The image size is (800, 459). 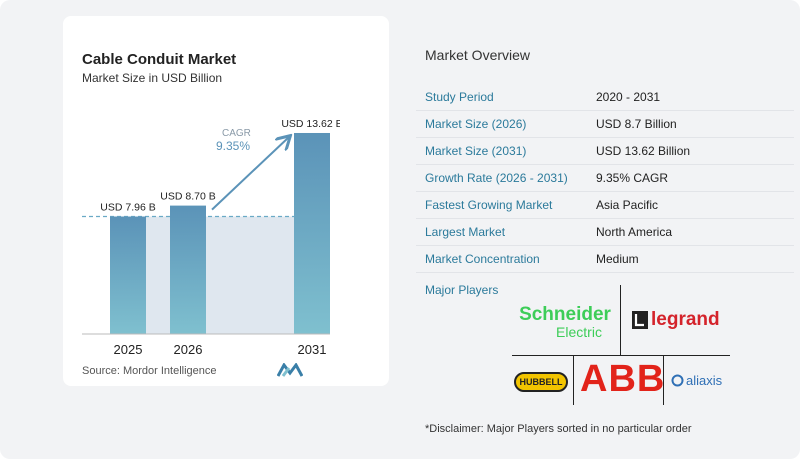 What do you see at coordinates (187, 197) in the screenshot?
I see `data-label: USD 8.70 B` at bounding box center [187, 197].